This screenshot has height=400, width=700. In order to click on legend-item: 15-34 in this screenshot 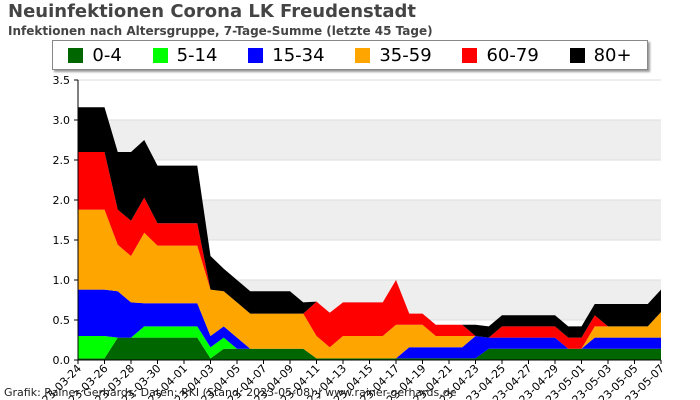, I will do `click(286, 55)`.